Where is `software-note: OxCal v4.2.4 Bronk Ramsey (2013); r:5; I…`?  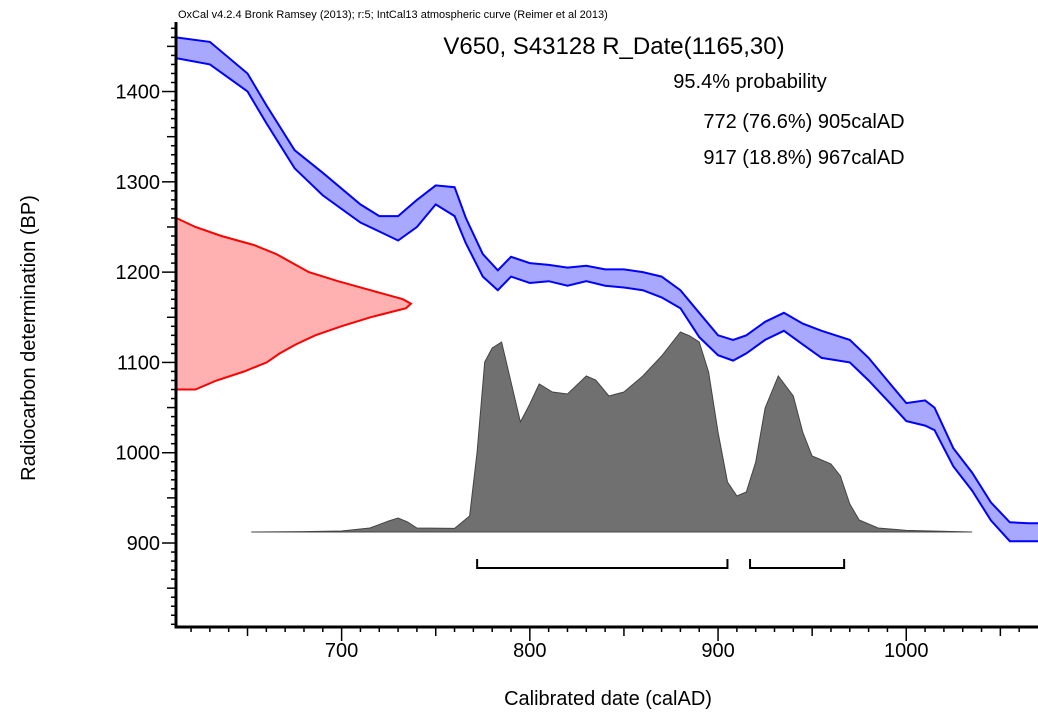 software-note: OxCal v4.2.4 Bronk Ramsey (2013); r:5; I… is located at coordinates (393, 15).